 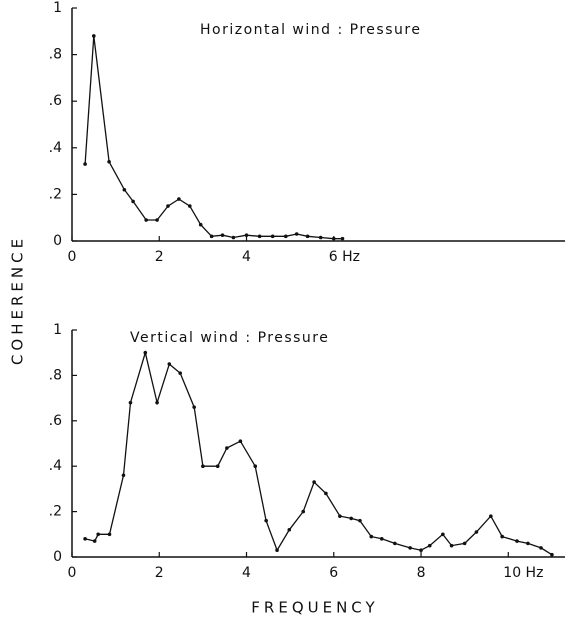 I want to click on chart-title: Vertical wind : Pressure, so click(x=229, y=338).